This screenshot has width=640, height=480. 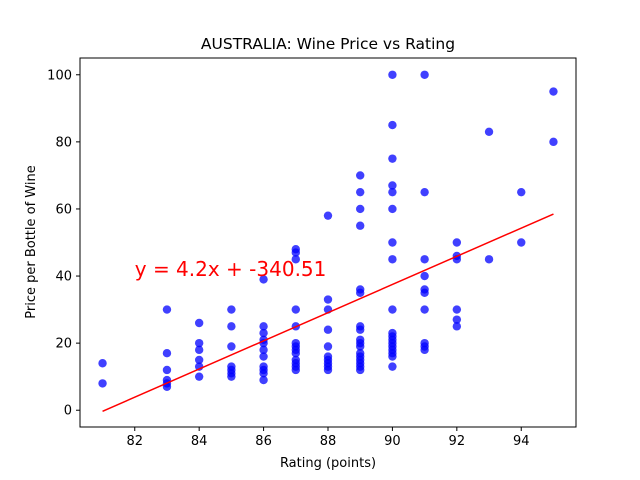 I want to click on x-tick-label: 82, so click(x=134, y=441).